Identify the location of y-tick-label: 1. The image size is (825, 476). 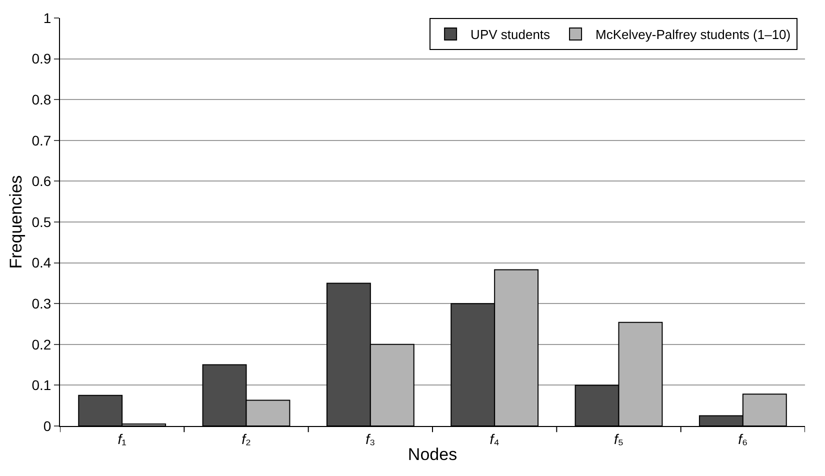
(47, 18).